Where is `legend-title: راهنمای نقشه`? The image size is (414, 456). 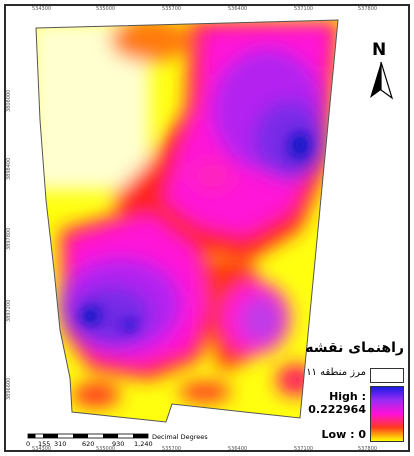
legend-title: راهنمای نقشه is located at coordinates (354, 348).